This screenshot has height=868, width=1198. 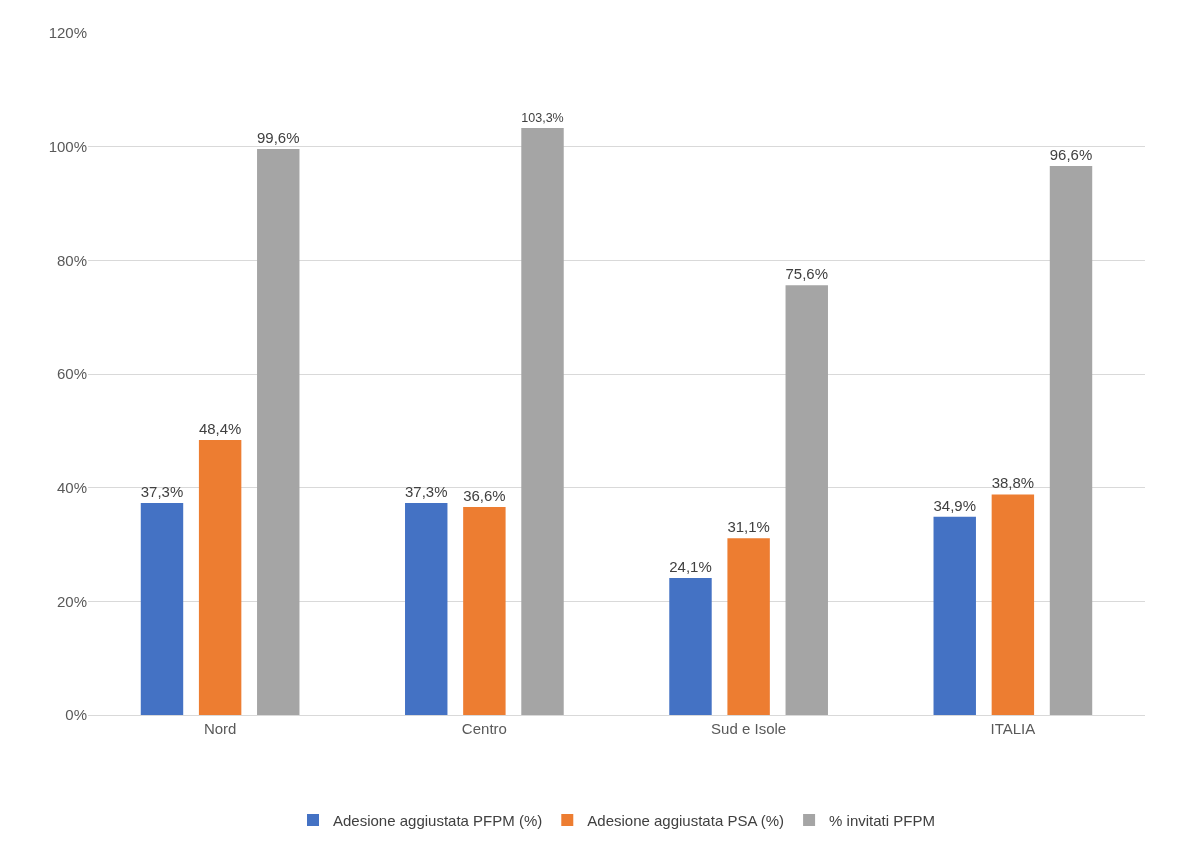 What do you see at coordinates (67, 33) in the screenshot?
I see `y-tick-label: 120%` at bounding box center [67, 33].